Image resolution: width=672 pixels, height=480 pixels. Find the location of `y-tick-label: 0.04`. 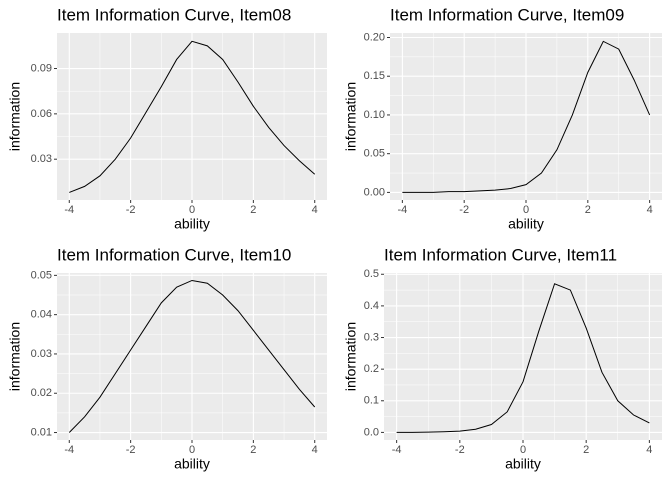

y-tick-label: 0.04 is located at coordinates (41, 315).